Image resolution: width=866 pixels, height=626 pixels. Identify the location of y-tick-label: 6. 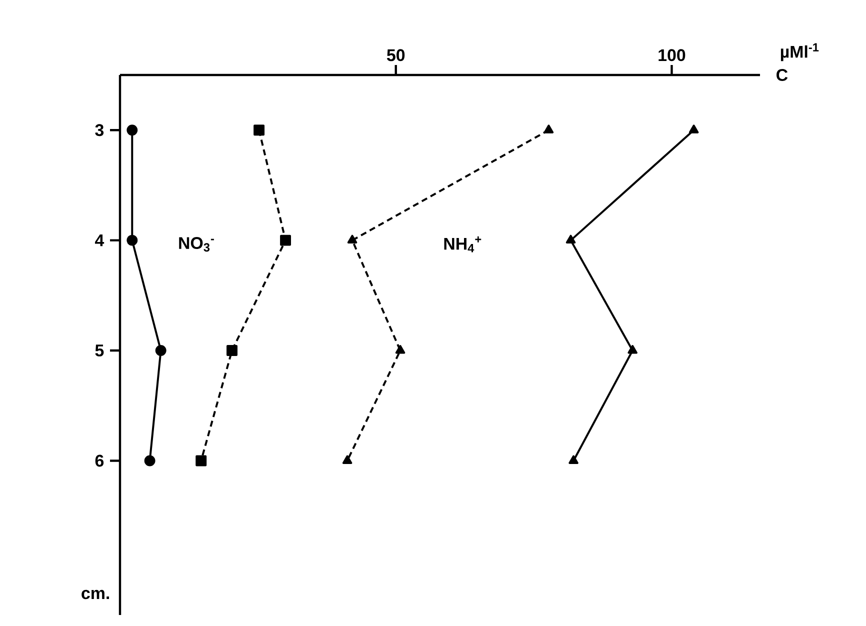
(99, 460).